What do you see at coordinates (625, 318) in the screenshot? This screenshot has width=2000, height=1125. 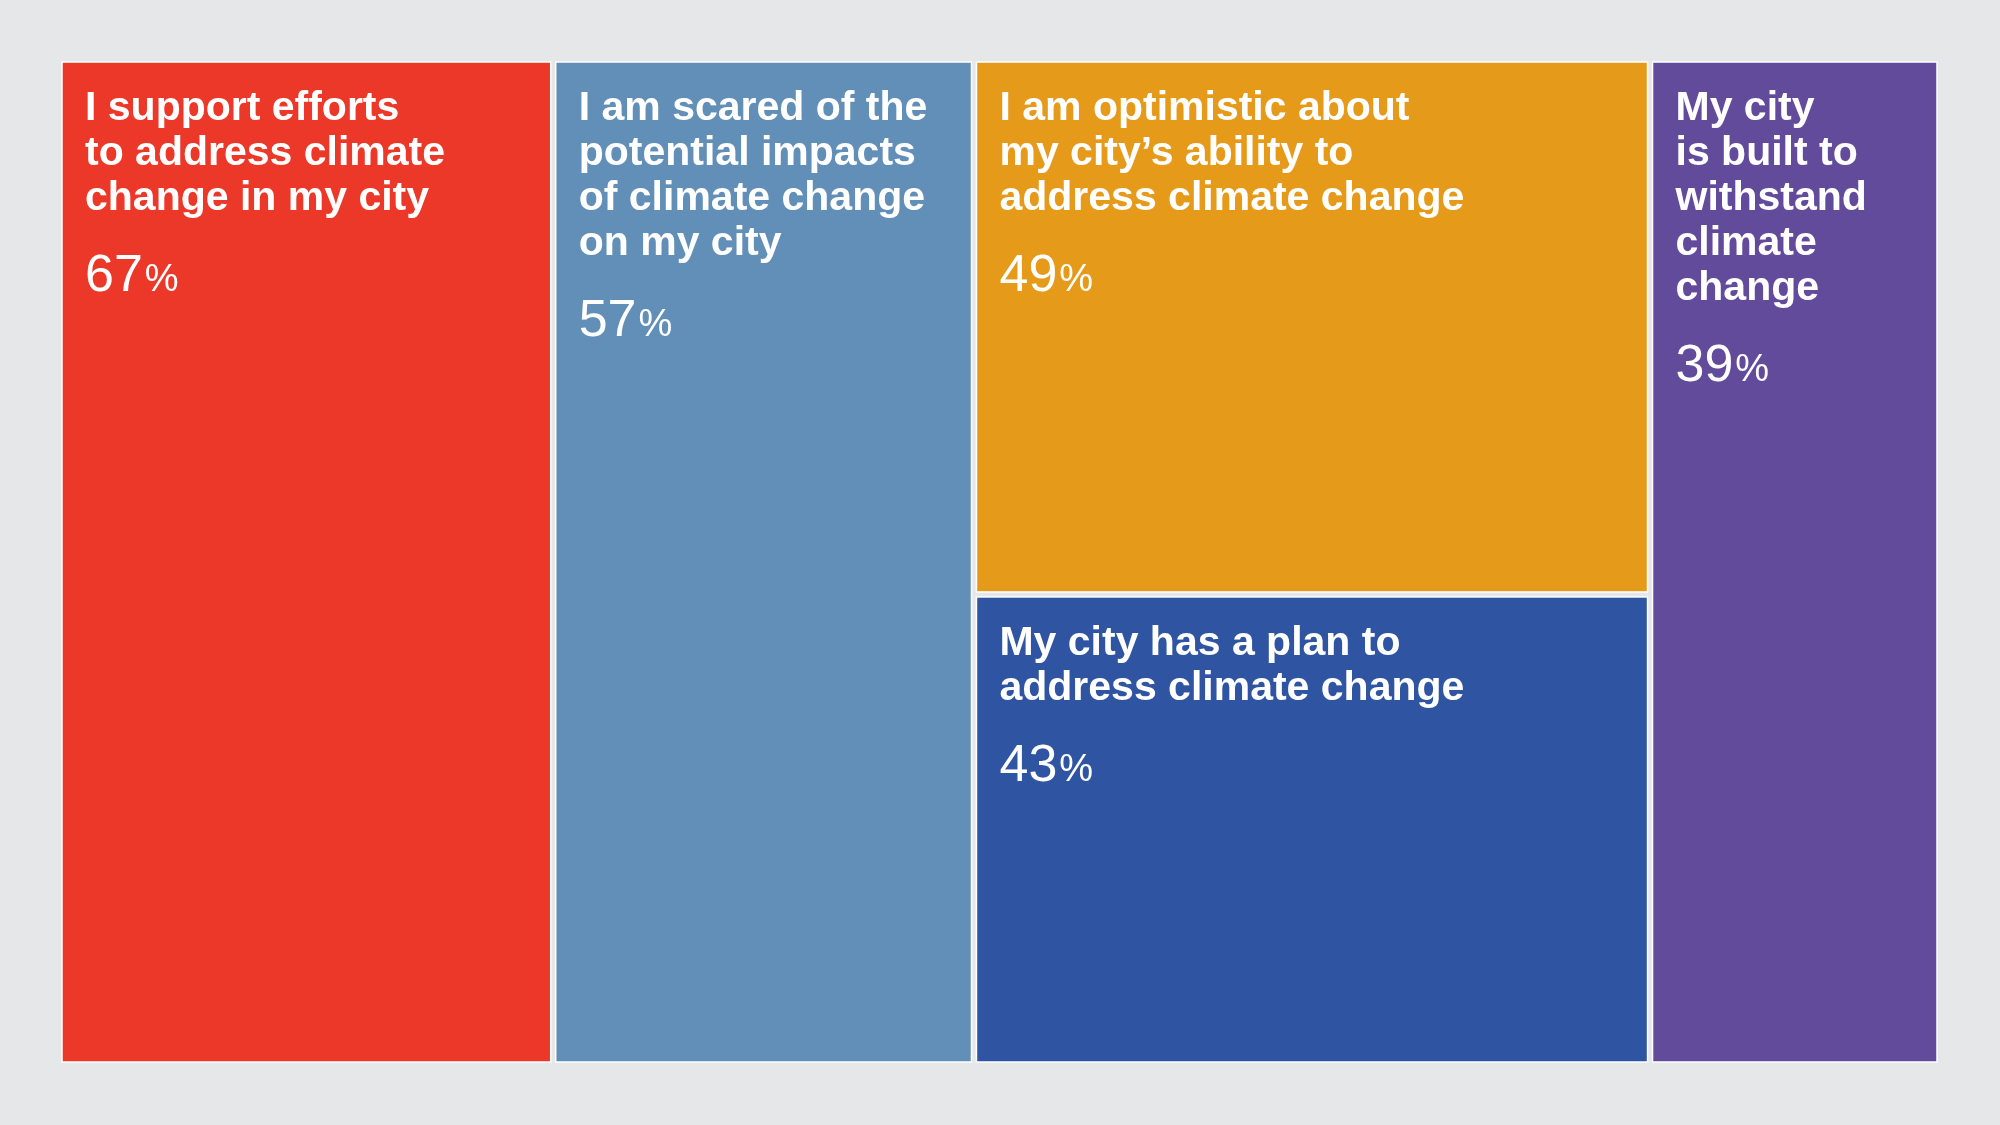 I see `data-label: 57%` at bounding box center [625, 318].